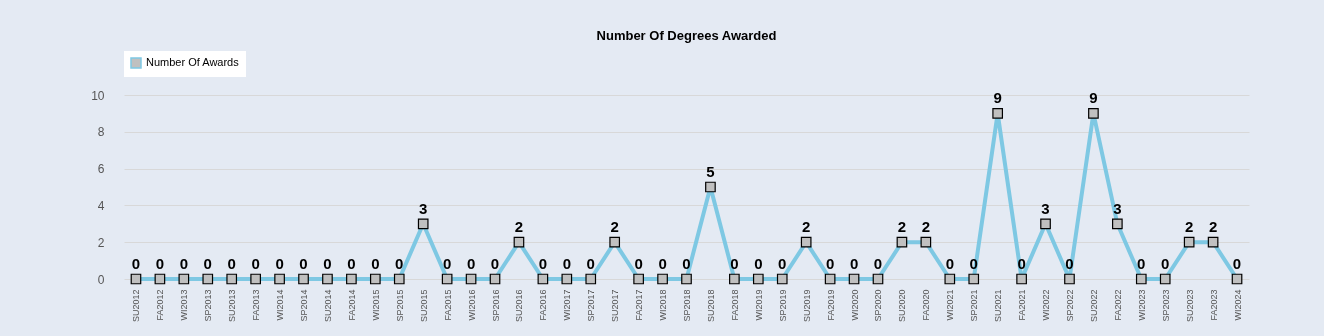  I want to click on x-tick-label: WI2023, so click(1141, 305).